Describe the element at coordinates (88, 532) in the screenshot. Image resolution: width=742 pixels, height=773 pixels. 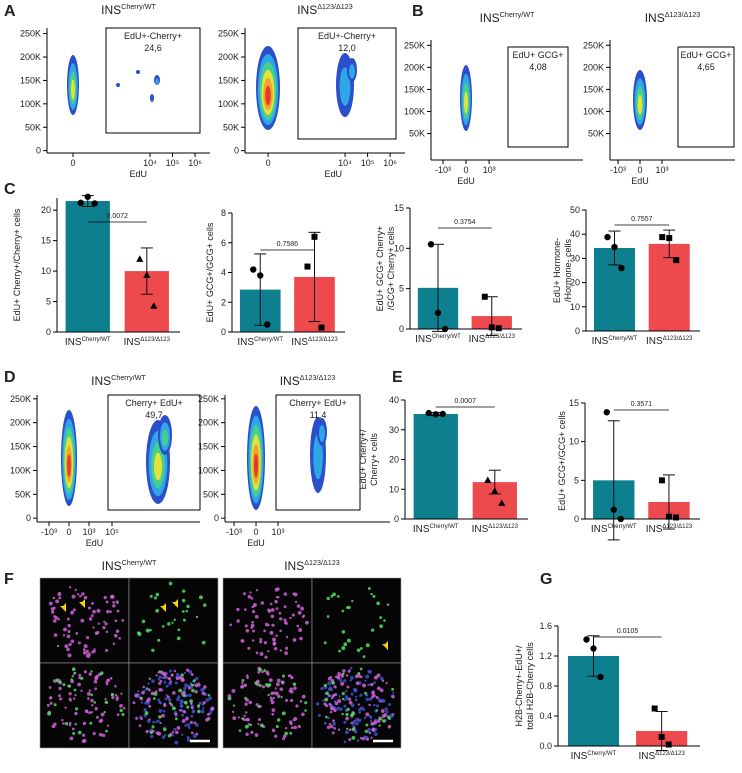
I see `x-tick-label: 10³` at that location.